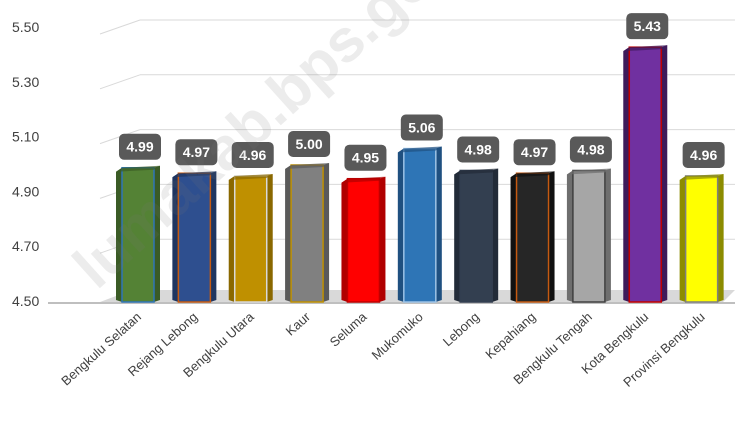 This screenshot has height=448, width=755. I want to click on y-tick-label: 5.30, so click(25, 82).